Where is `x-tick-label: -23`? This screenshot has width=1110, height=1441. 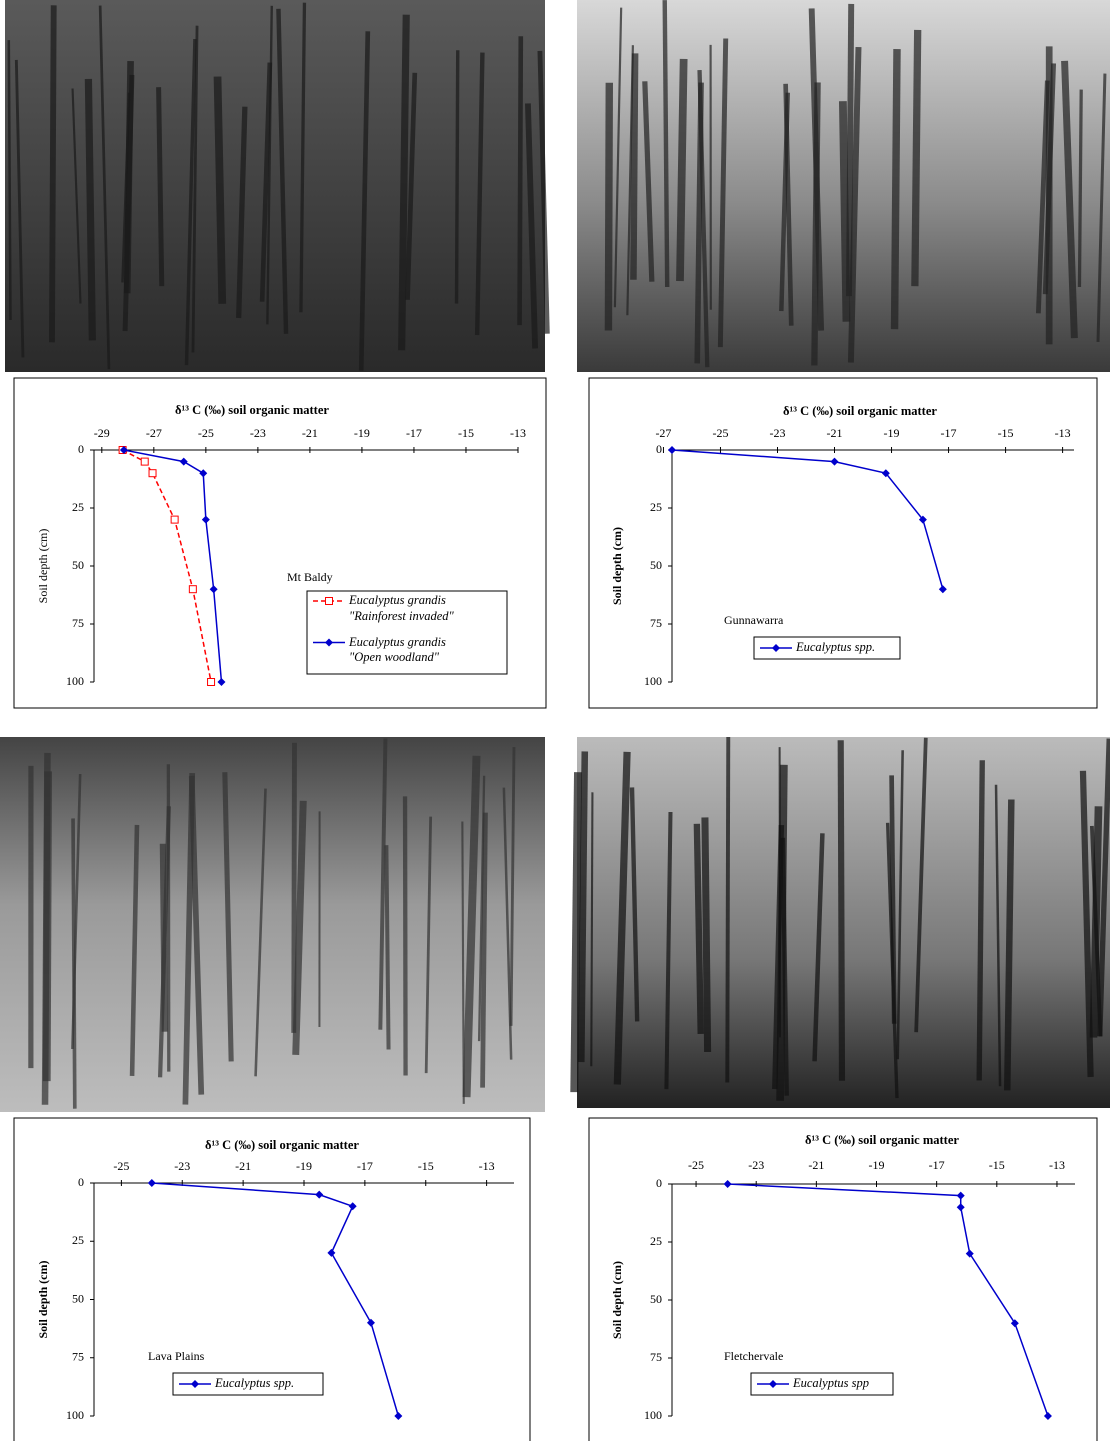
x-tick-label: -23 is located at coordinates (258, 433).